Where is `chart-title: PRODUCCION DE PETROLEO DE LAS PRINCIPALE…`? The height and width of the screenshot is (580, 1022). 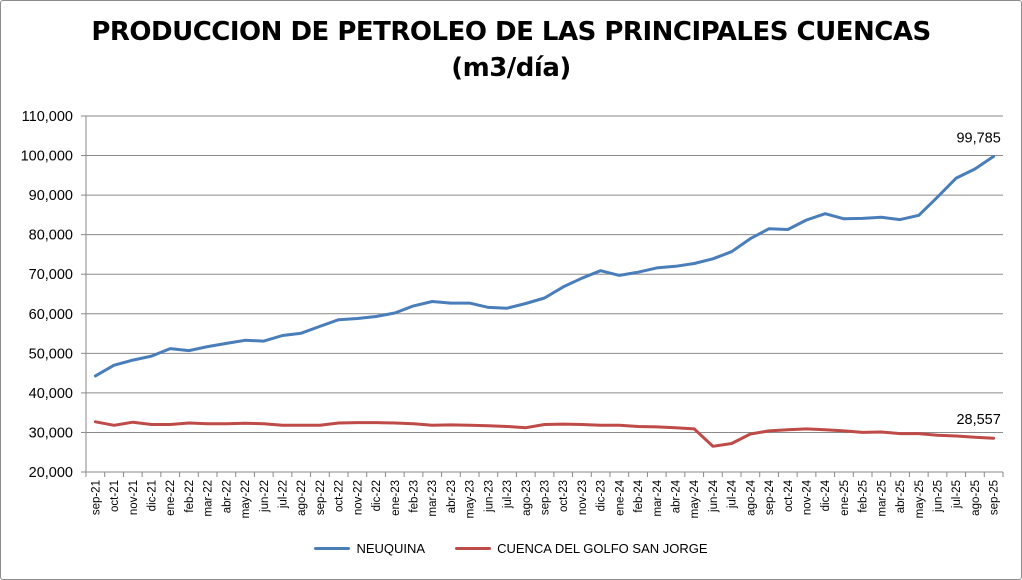 chart-title: PRODUCCION DE PETROLEO DE LAS PRINCIPALE… is located at coordinates (511, 50).